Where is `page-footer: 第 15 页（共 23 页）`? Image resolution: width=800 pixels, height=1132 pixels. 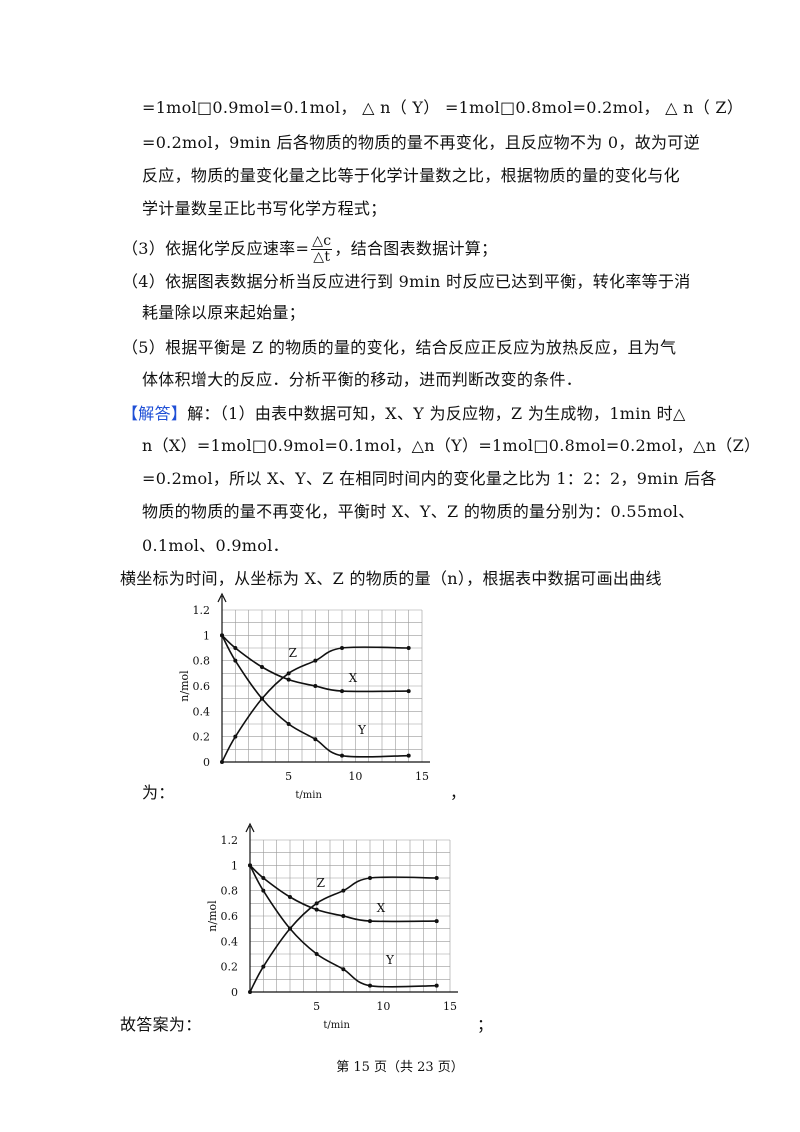 page-footer: 第 15 页（共 23 页） is located at coordinates (400, 1067).